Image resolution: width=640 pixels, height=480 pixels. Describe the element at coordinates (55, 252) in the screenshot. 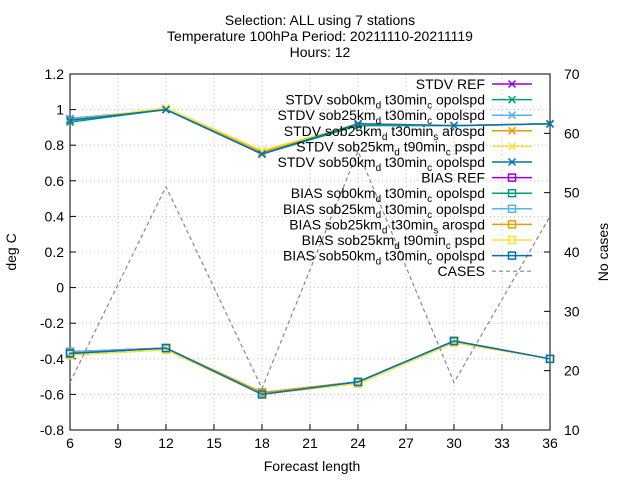

I see `y-tick-label: 0.2` at that location.